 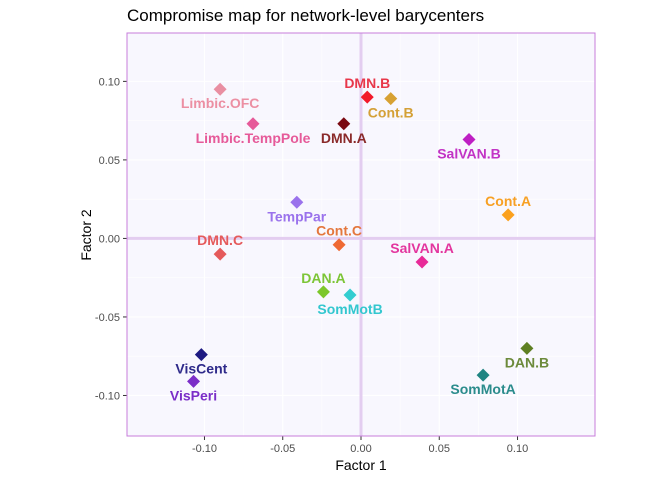 What do you see at coordinates (297, 202) in the screenshot?
I see `point-temppar` at bounding box center [297, 202].